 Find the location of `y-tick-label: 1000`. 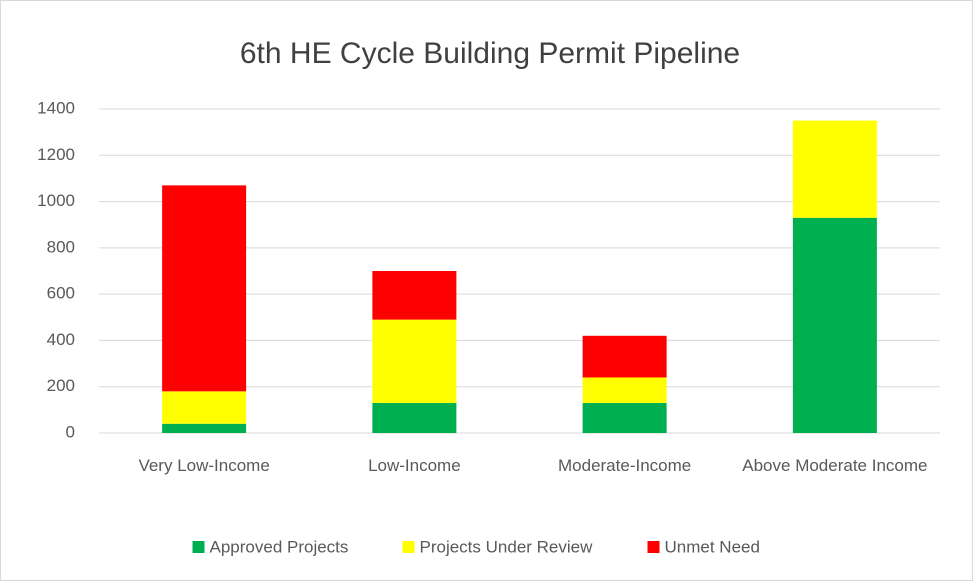

y-tick-label: 1000 is located at coordinates (56, 200).